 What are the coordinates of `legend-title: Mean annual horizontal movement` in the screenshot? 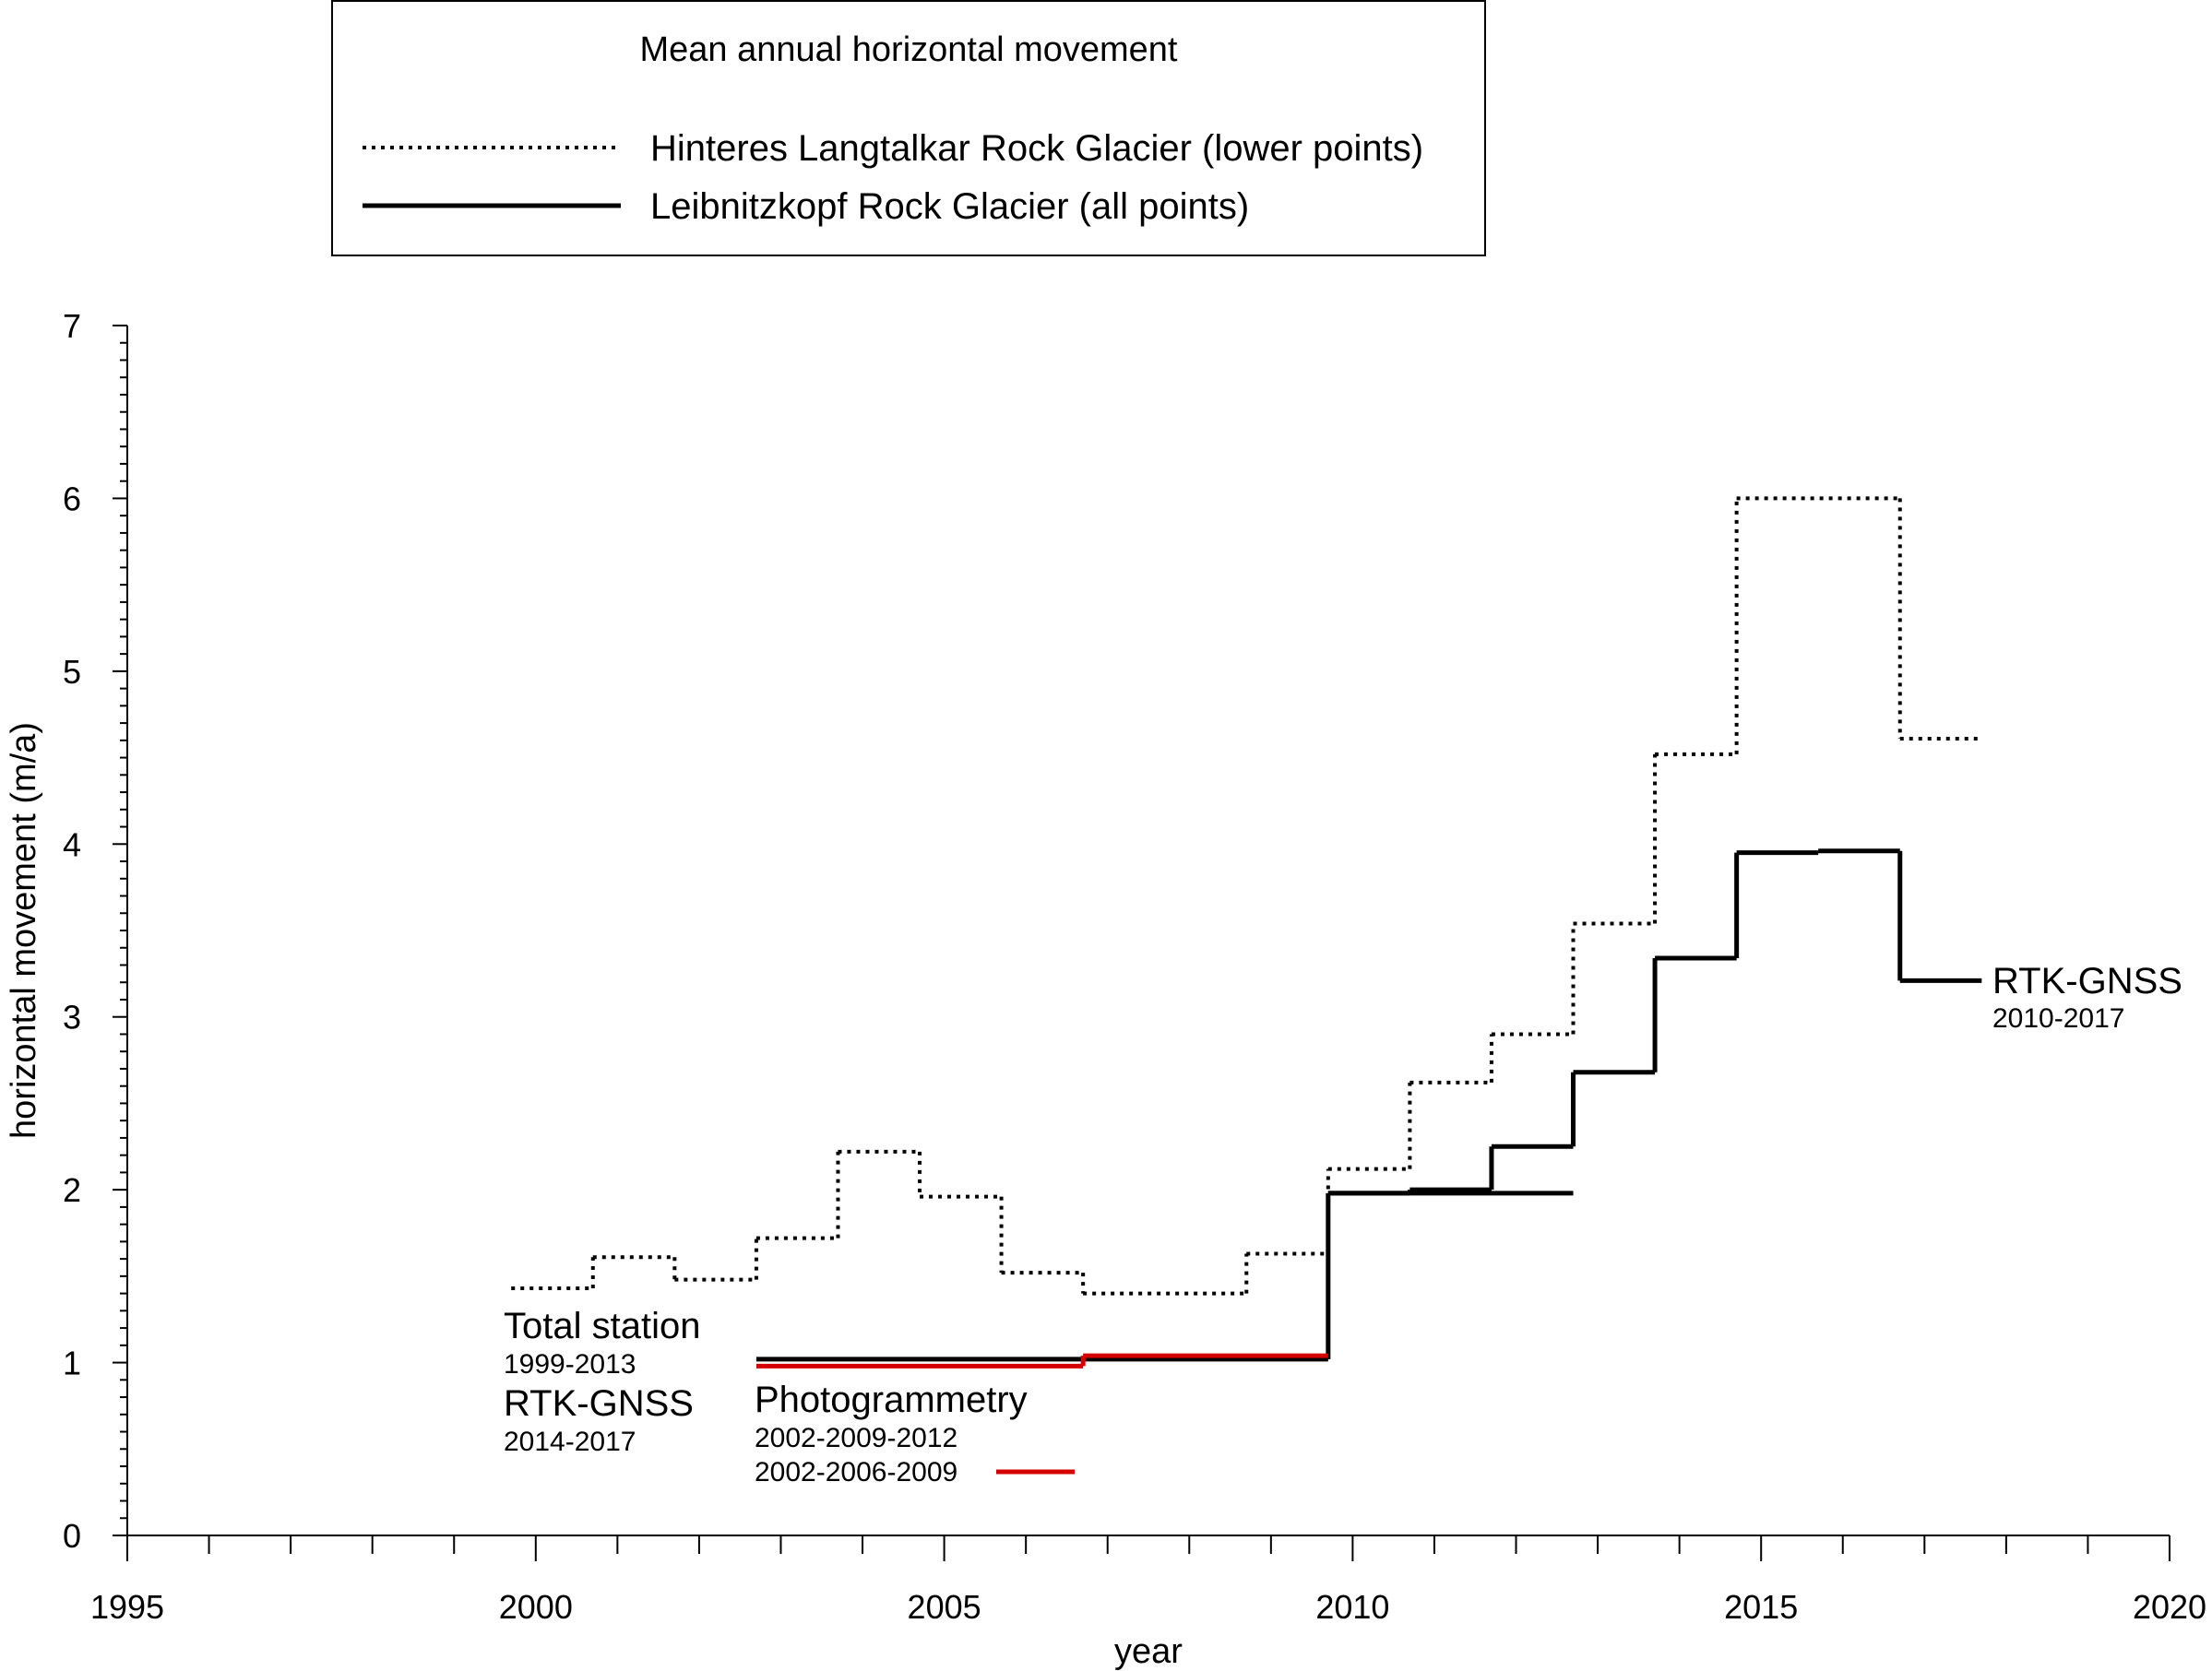 It's located at (908, 49).